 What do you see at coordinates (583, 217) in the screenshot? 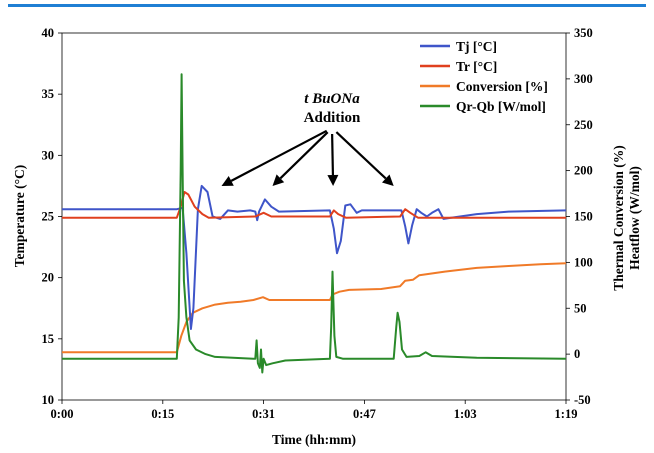
I see `y-right-tick-label: 150` at bounding box center [583, 217].